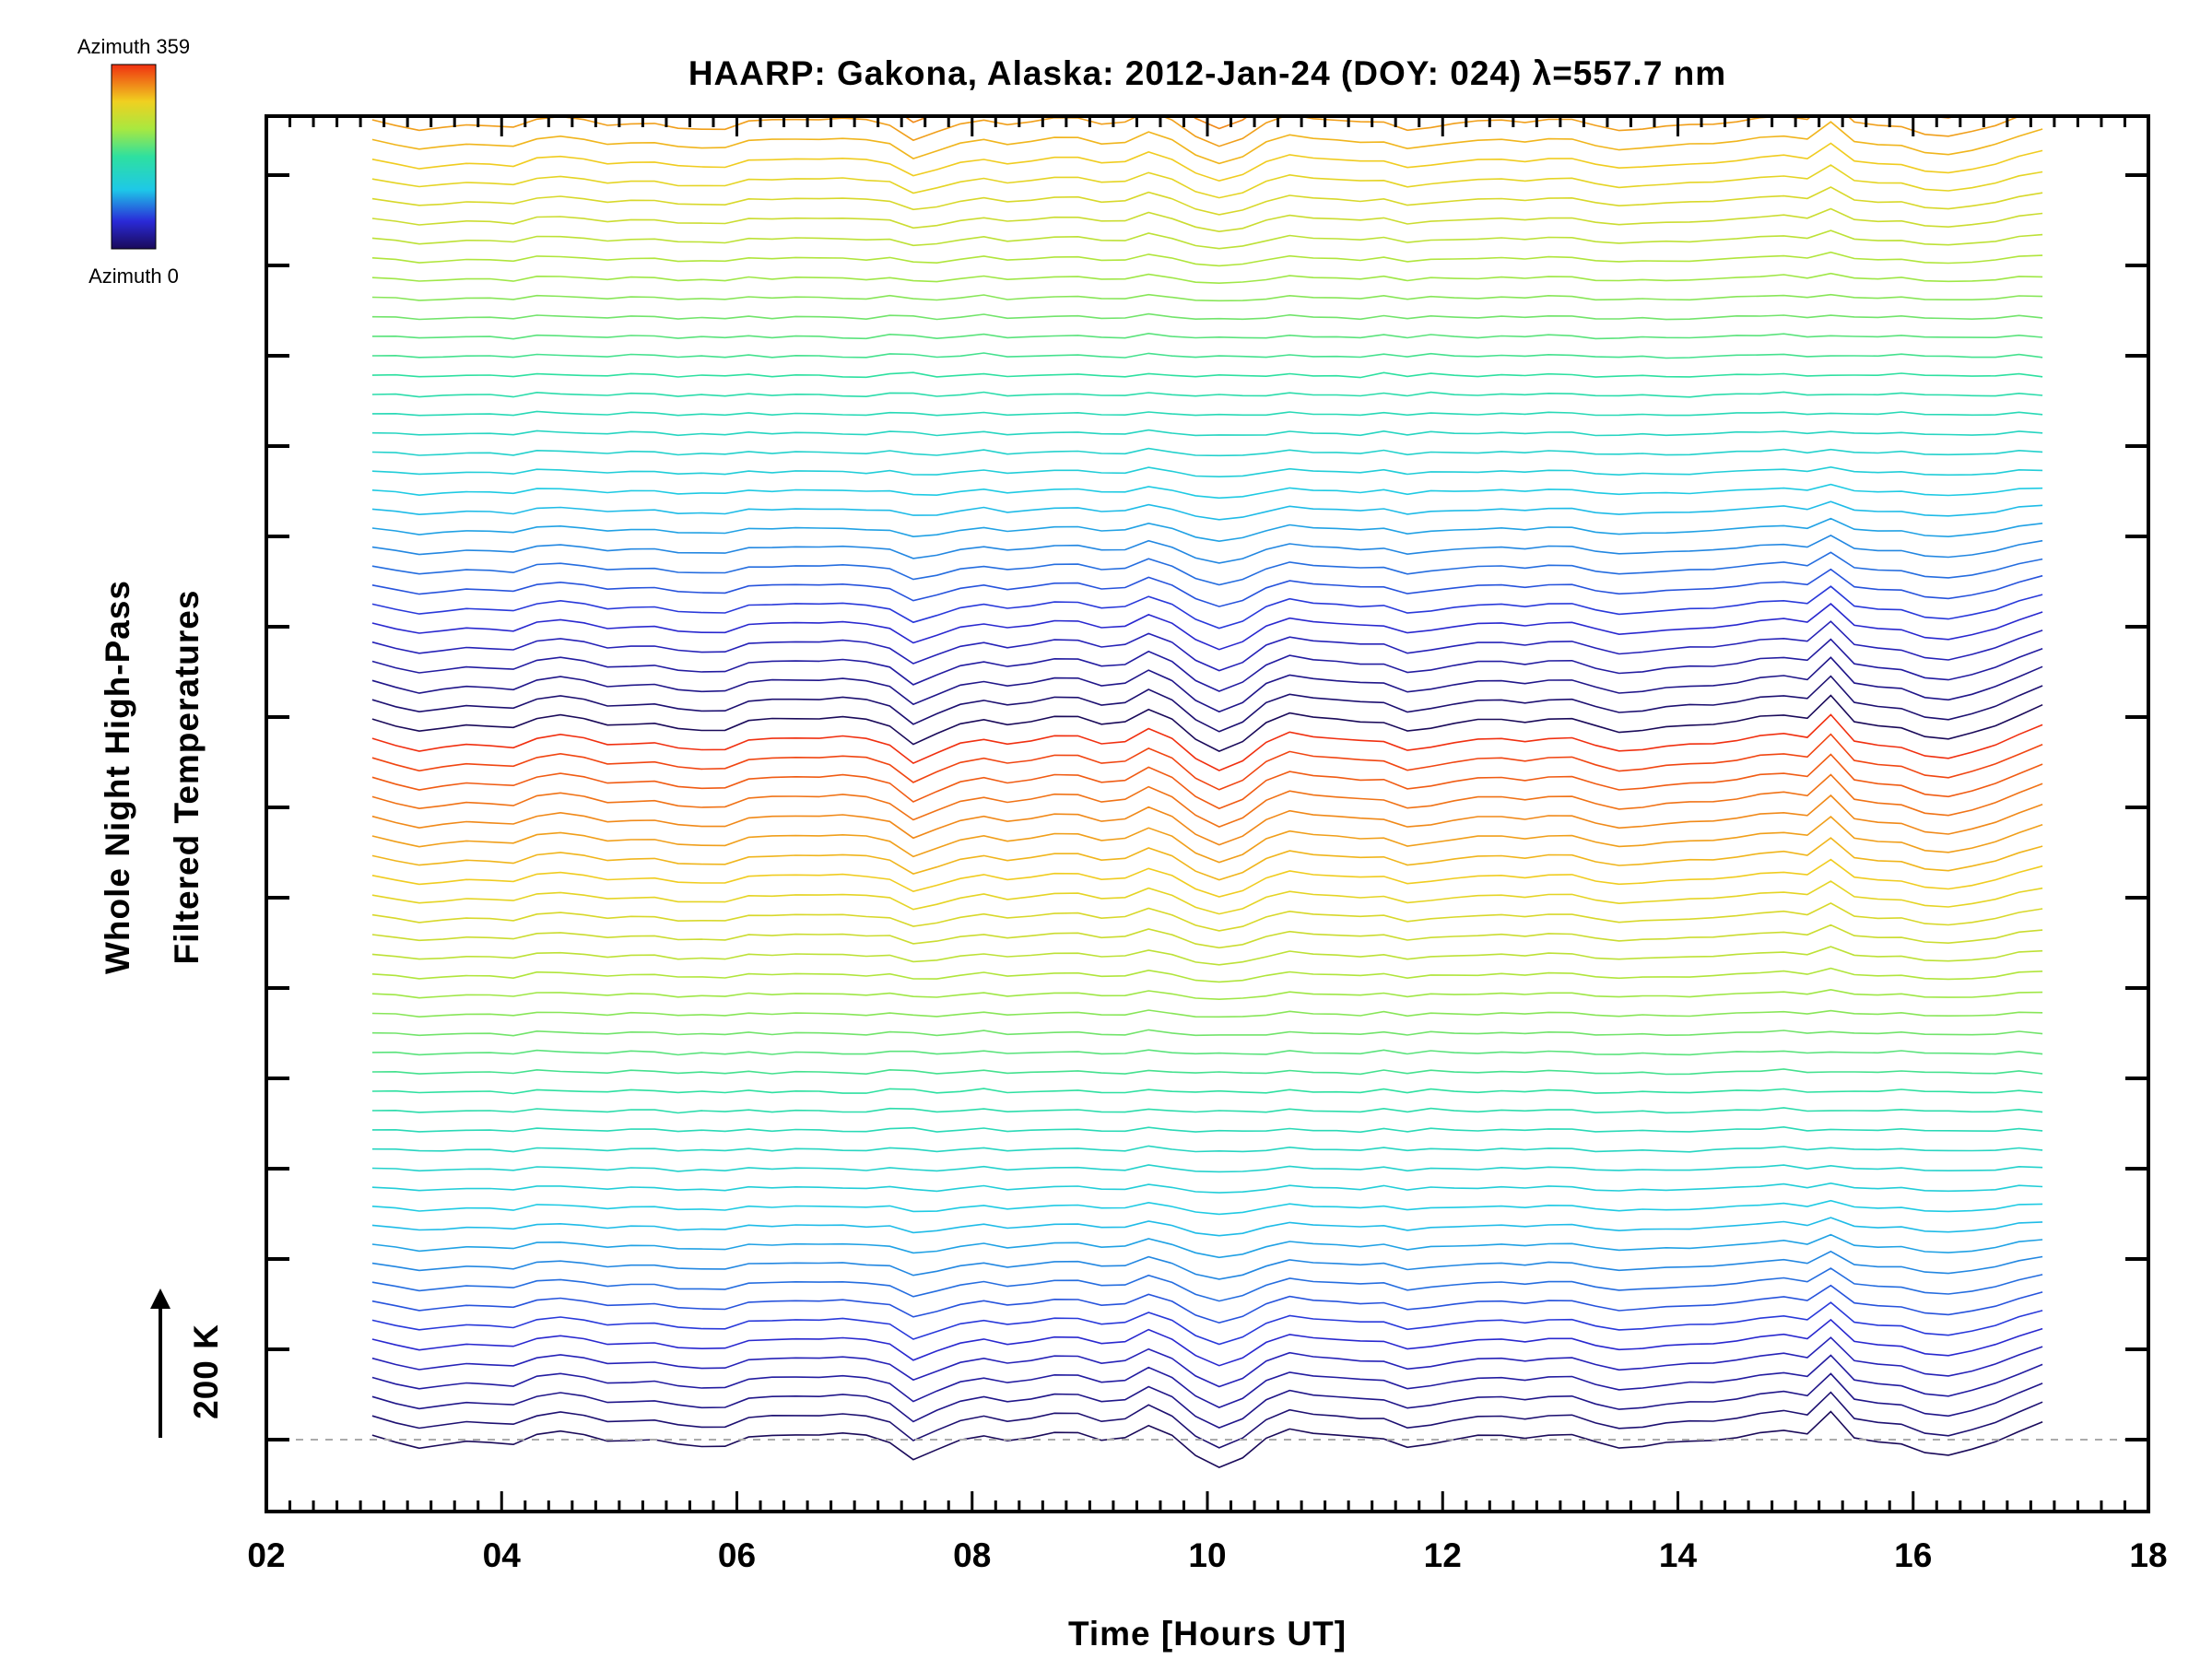  I want to click on x-tick-labels: 02 04 06 08 10 12 14 16 18, so click(1207, 1555).